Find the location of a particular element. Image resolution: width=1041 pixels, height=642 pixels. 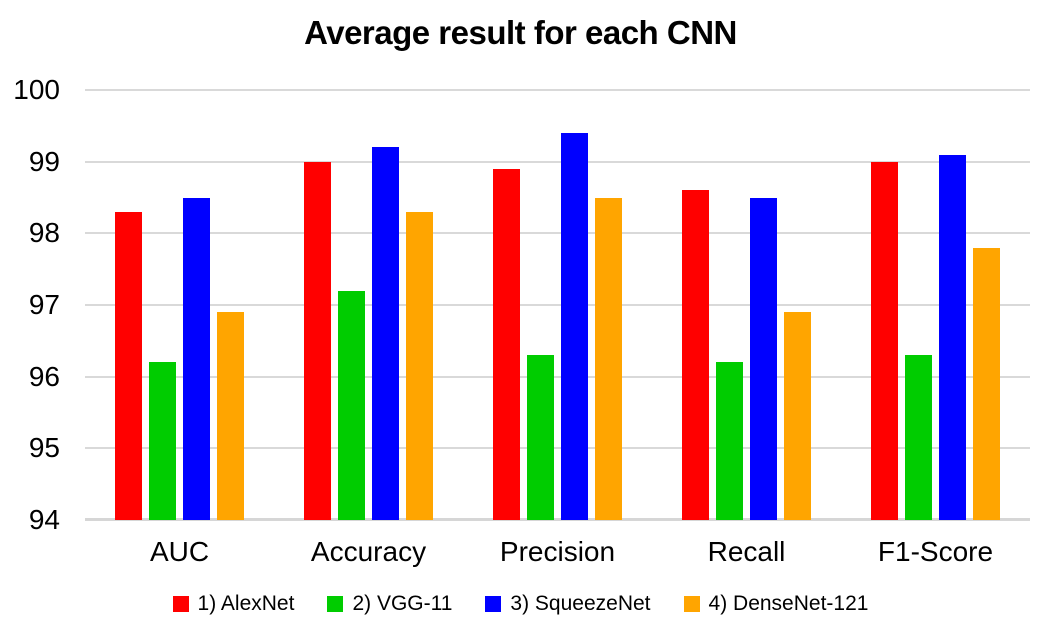

legend-item-4-densenet-121: 4) DenseNet-121 is located at coordinates (776, 604).